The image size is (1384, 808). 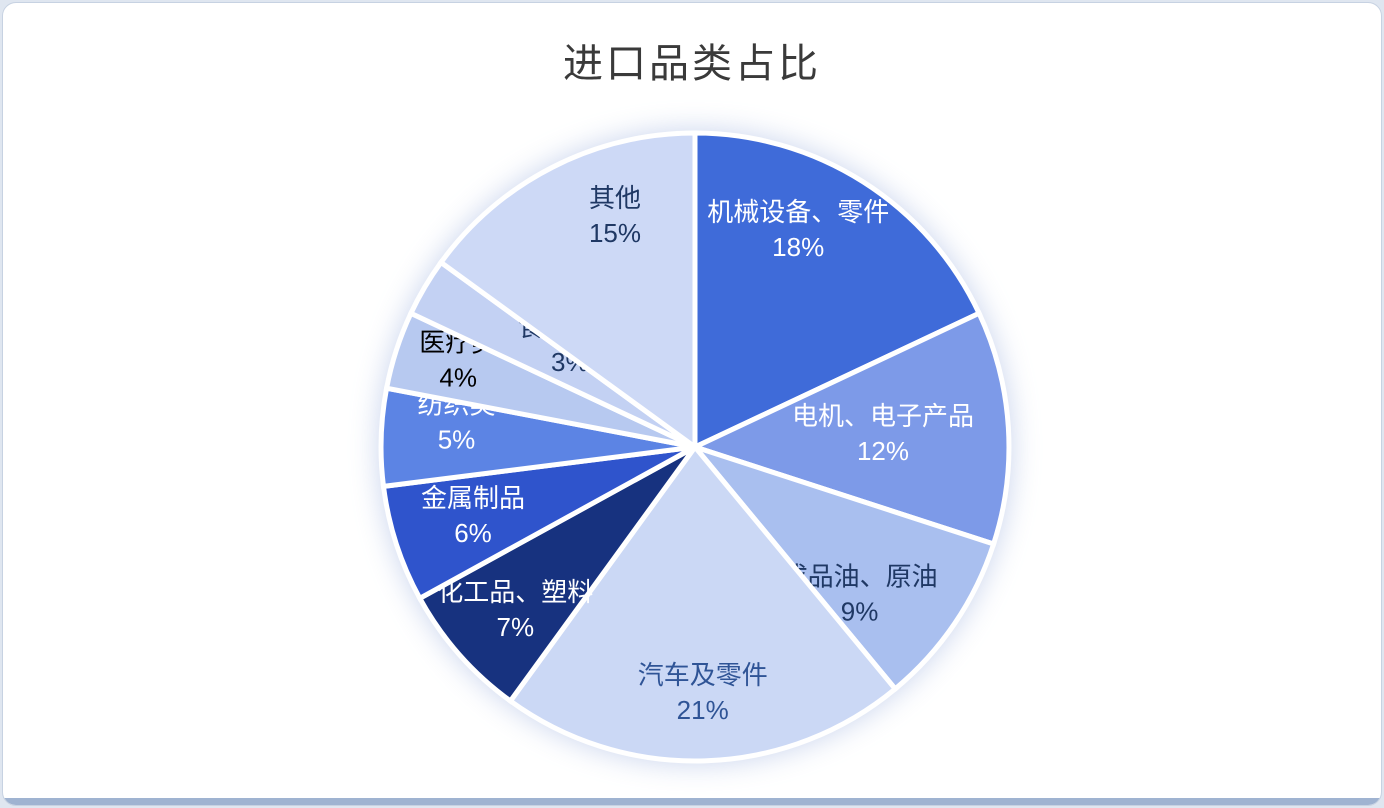 What do you see at coordinates (692, 64) in the screenshot?
I see `chart-title: 进口品类占比` at bounding box center [692, 64].